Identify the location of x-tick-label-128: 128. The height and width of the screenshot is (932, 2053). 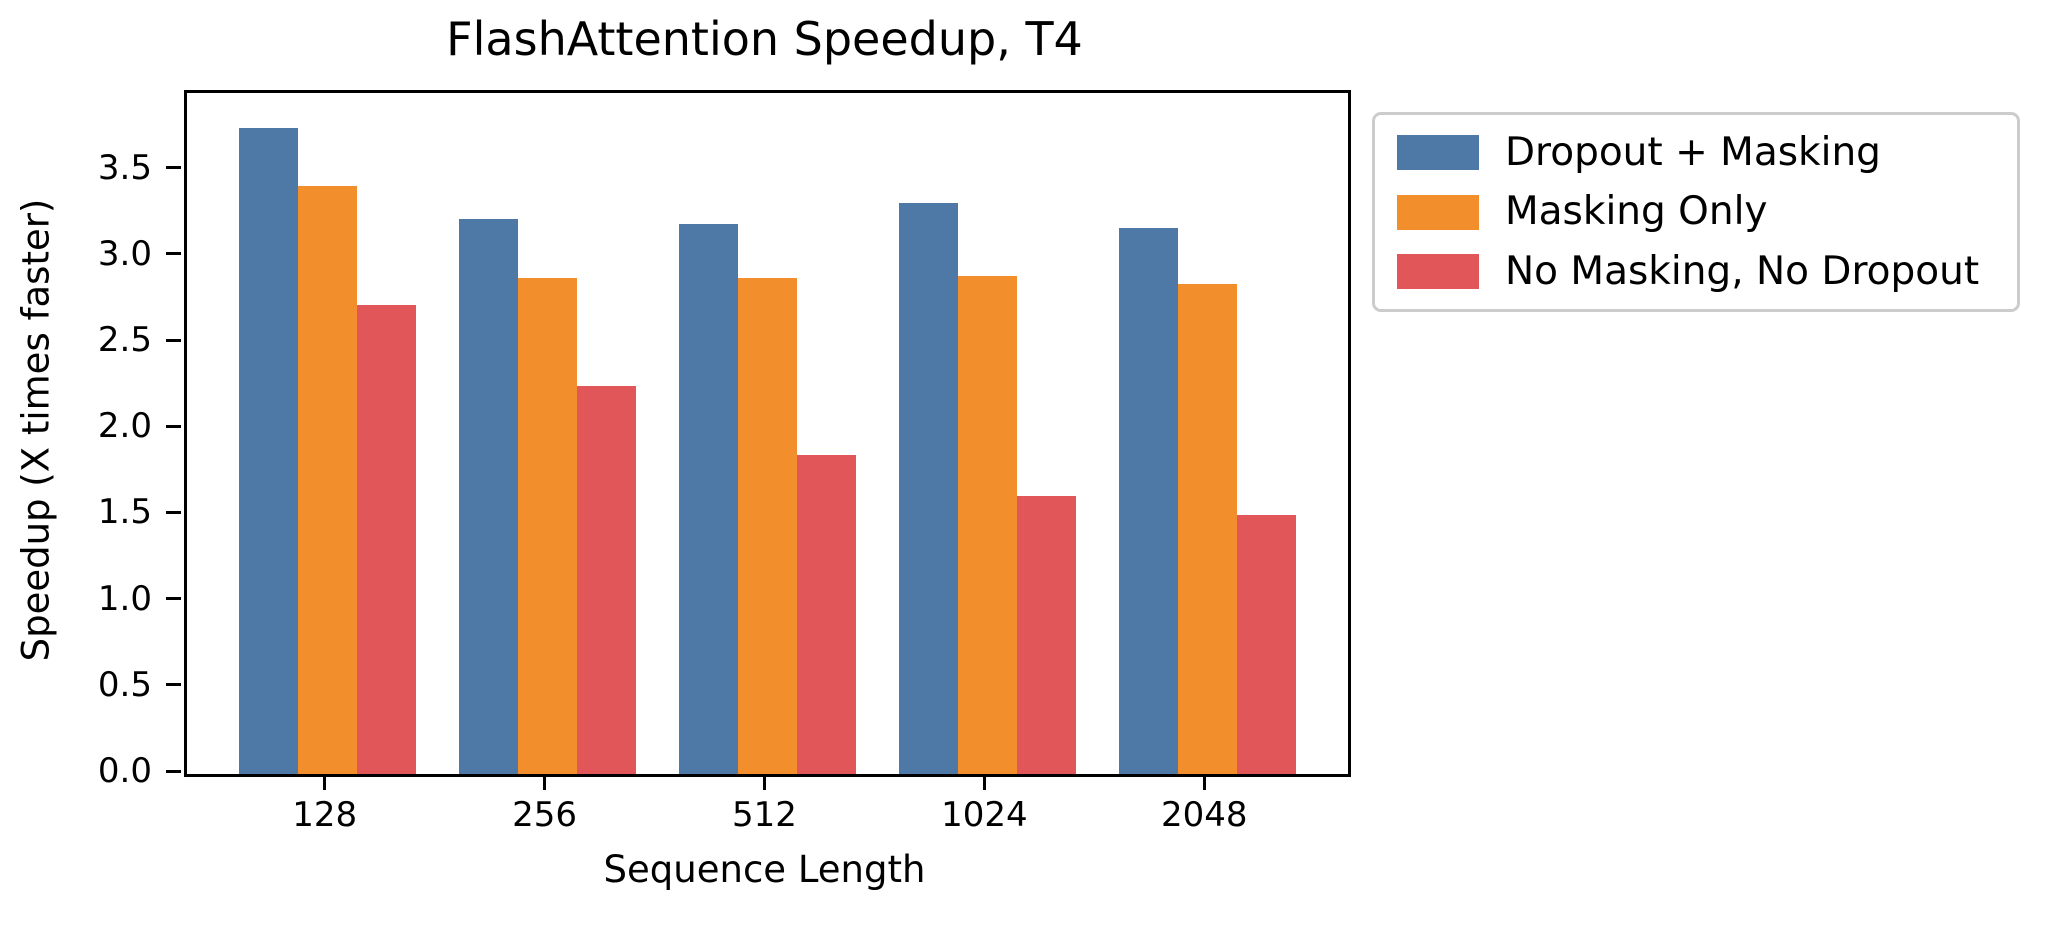
(325, 815).